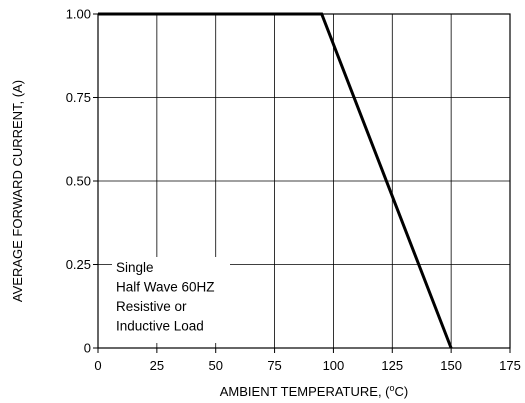 This screenshot has width=525, height=403. Describe the element at coordinates (78, 181) in the screenshot. I see `y-tick-label: 0.50` at that location.